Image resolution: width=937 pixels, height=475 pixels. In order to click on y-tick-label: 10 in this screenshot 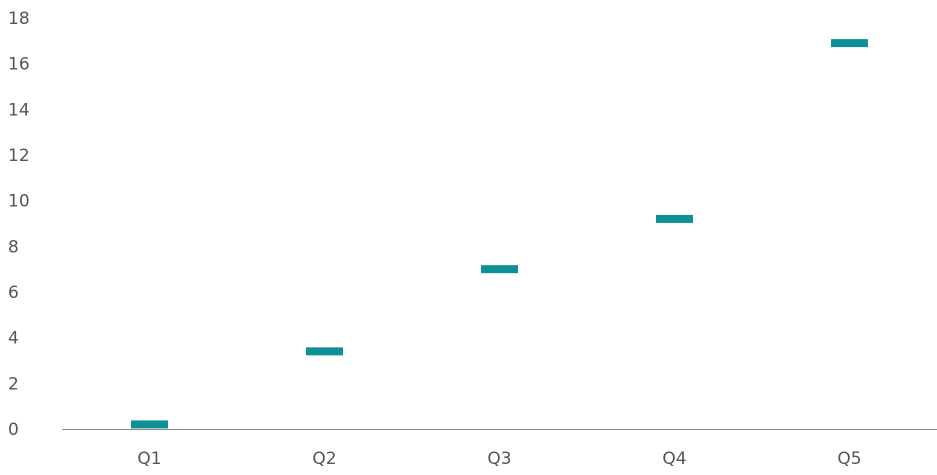, I will do `click(19, 202)`.